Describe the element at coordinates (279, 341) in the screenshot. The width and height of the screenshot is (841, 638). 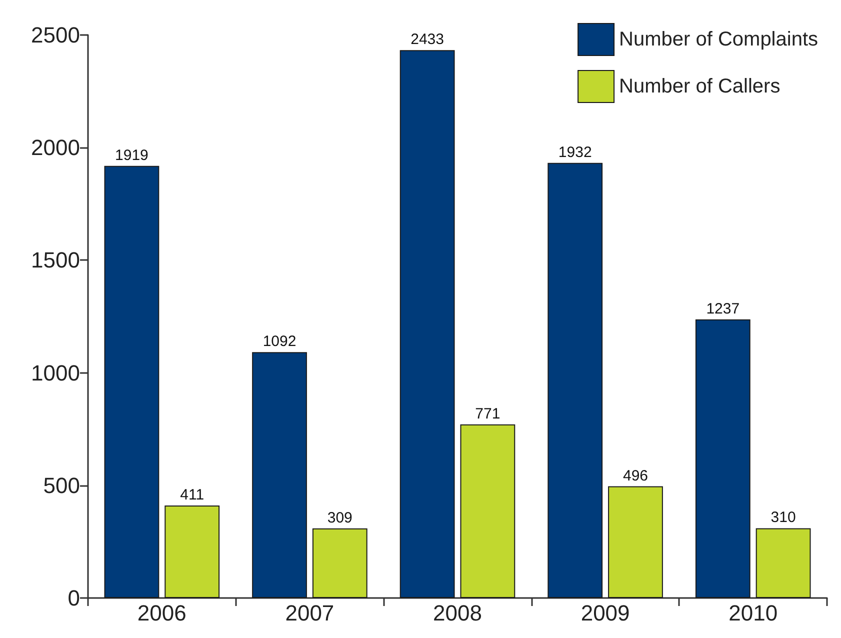
I see `data-label: 1092` at that location.